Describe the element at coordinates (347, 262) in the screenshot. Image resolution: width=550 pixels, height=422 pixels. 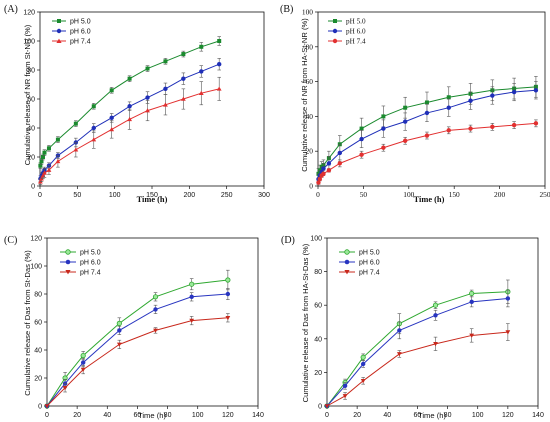
I see `legend-d-ph60-marker` at that location.